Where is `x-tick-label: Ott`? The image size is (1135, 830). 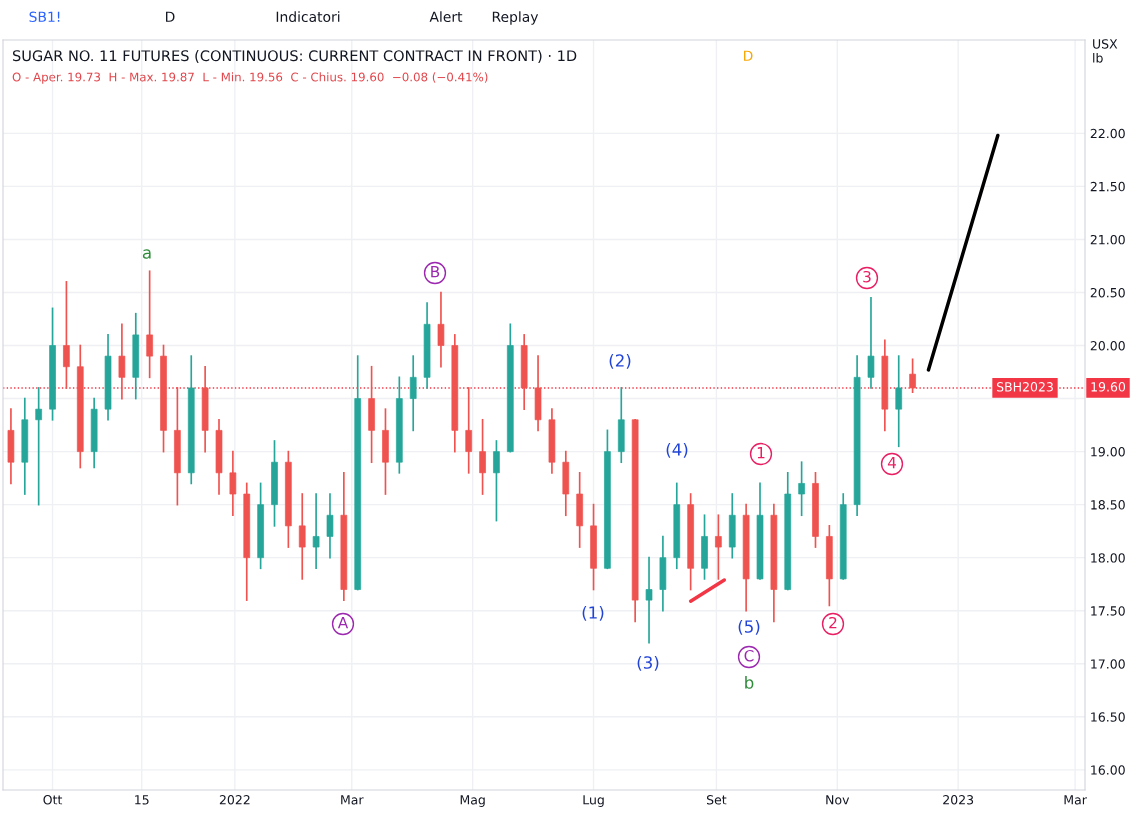
x-tick-label: Ott is located at coordinates (53, 800).